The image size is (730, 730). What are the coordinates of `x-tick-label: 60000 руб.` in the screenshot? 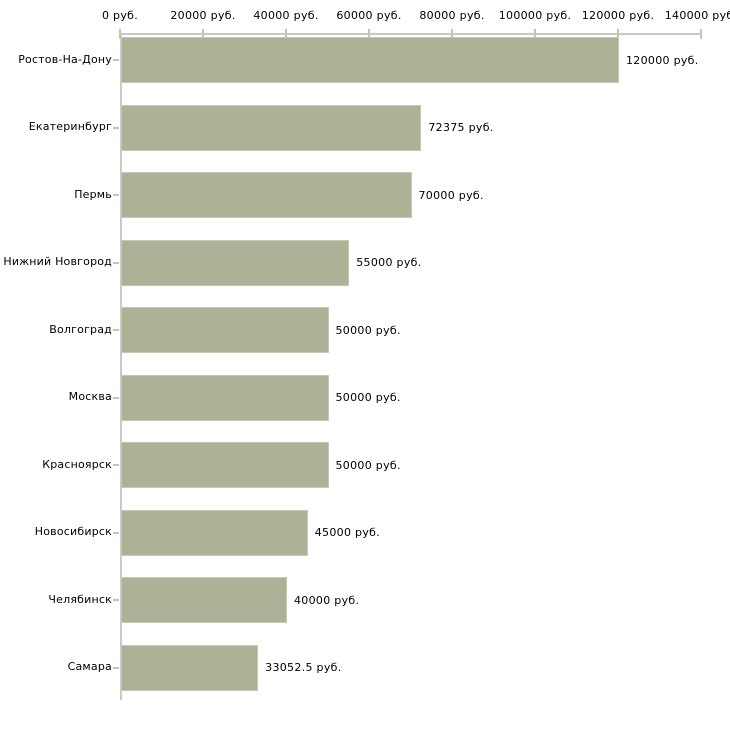 It's located at (369, 15).